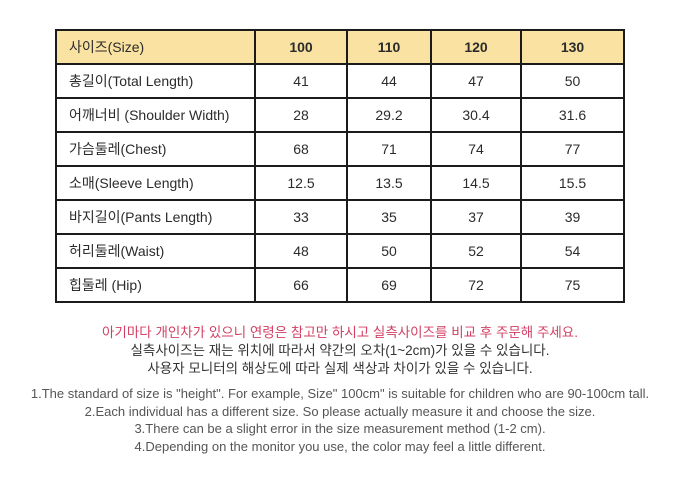 The height and width of the screenshot is (500, 680). I want to click on value-cell: 72, so click(476, 285).